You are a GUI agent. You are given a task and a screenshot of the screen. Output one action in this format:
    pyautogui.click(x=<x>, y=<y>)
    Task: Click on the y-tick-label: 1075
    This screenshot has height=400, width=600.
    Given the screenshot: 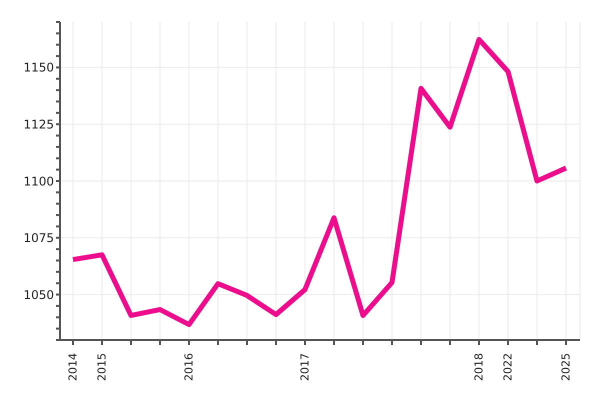 What is the action you would take?
    pyautogui.click(x=38, y=238)
    